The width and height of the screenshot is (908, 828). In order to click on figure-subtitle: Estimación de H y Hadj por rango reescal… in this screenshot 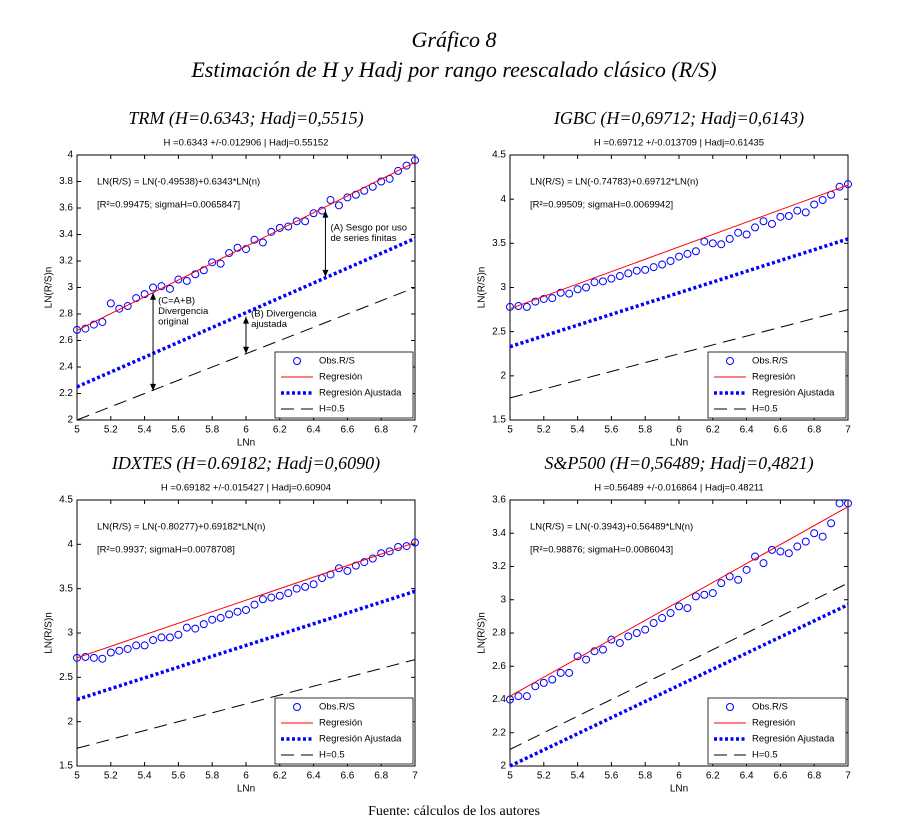, I will do `click(453, 69)`.